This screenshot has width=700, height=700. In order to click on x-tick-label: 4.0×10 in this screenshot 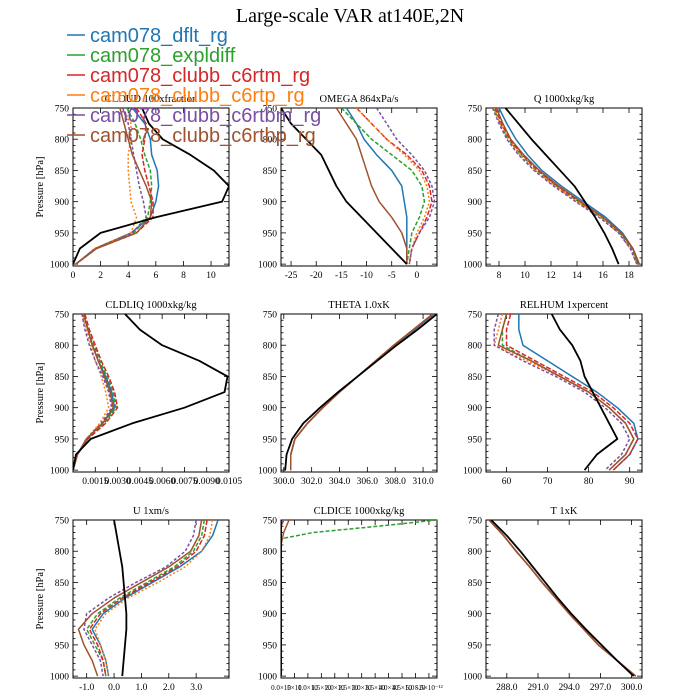, I will do `click(389, 688)`.